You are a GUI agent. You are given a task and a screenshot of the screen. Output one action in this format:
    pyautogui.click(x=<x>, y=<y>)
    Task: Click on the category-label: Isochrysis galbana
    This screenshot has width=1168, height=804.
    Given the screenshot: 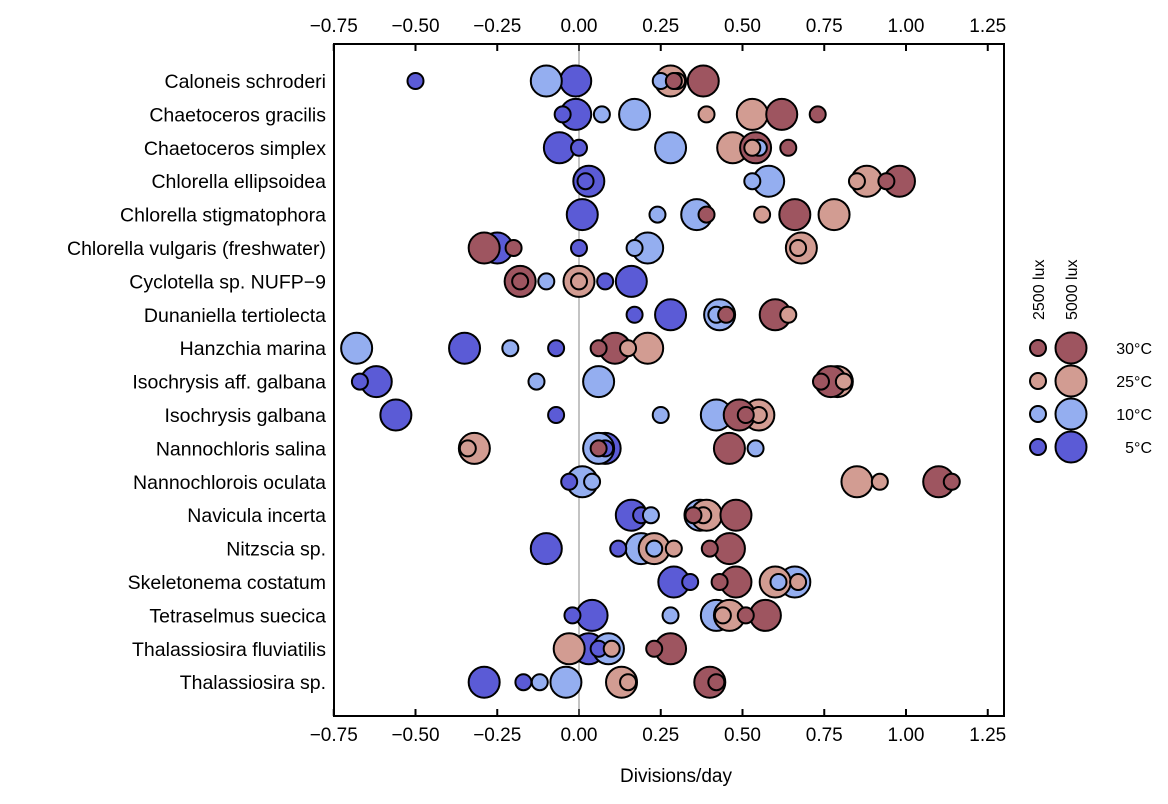 What is the action you would take?
    pyautogui.click(x=245, y=416)
    